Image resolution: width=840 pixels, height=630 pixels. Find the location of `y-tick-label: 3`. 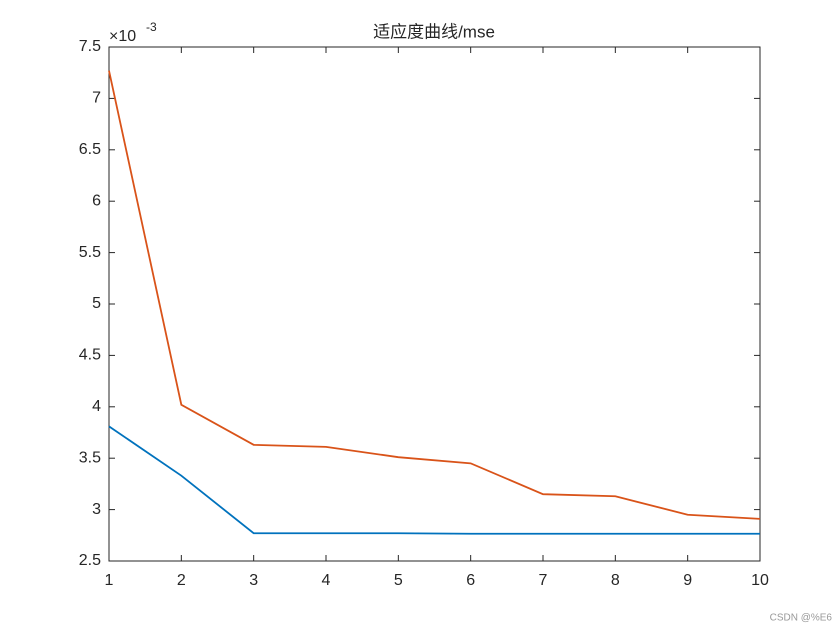

y-tick-label: 3 is located at coordinates (96, 509).